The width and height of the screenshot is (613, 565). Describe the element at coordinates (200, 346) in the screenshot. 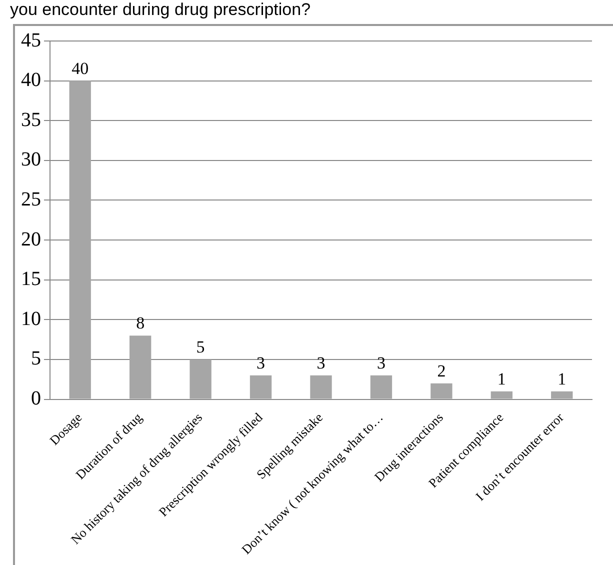

I see `data-label: 5` at that location.